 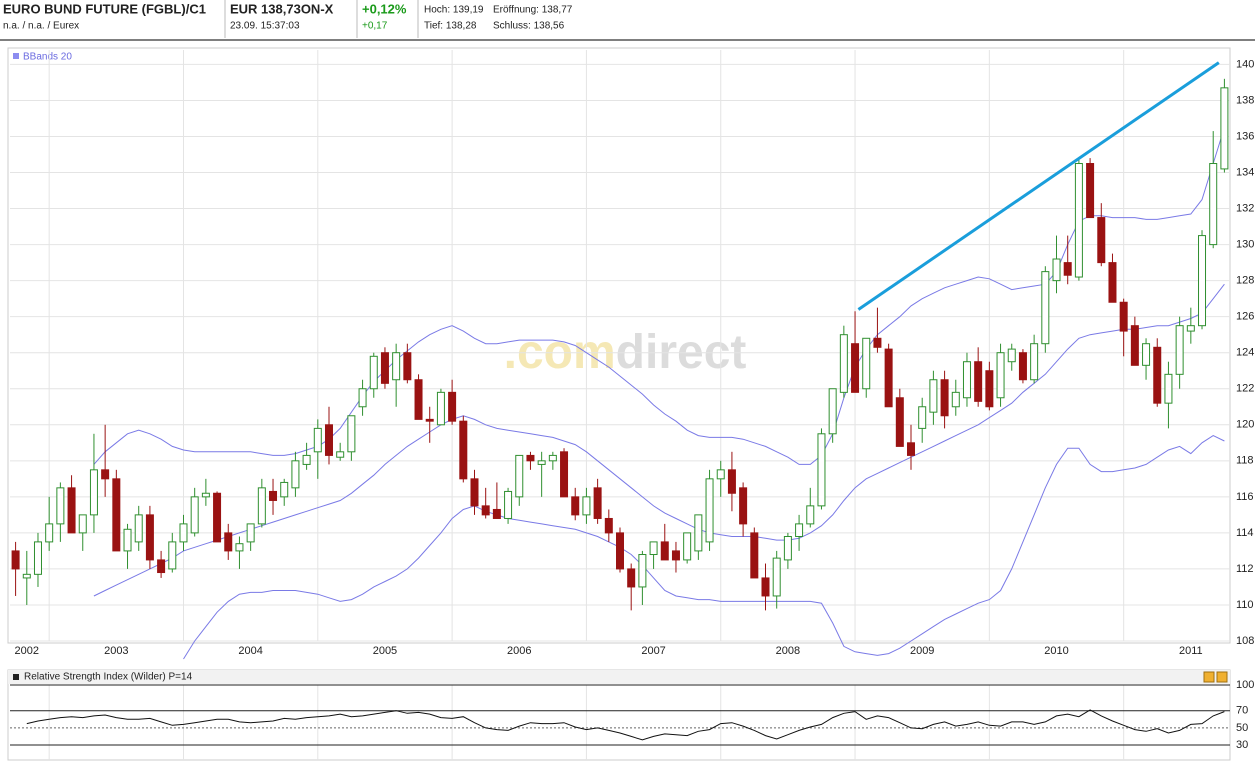 I want to click on price: EUR 138,73ON-X, so click(x=282, y=8).